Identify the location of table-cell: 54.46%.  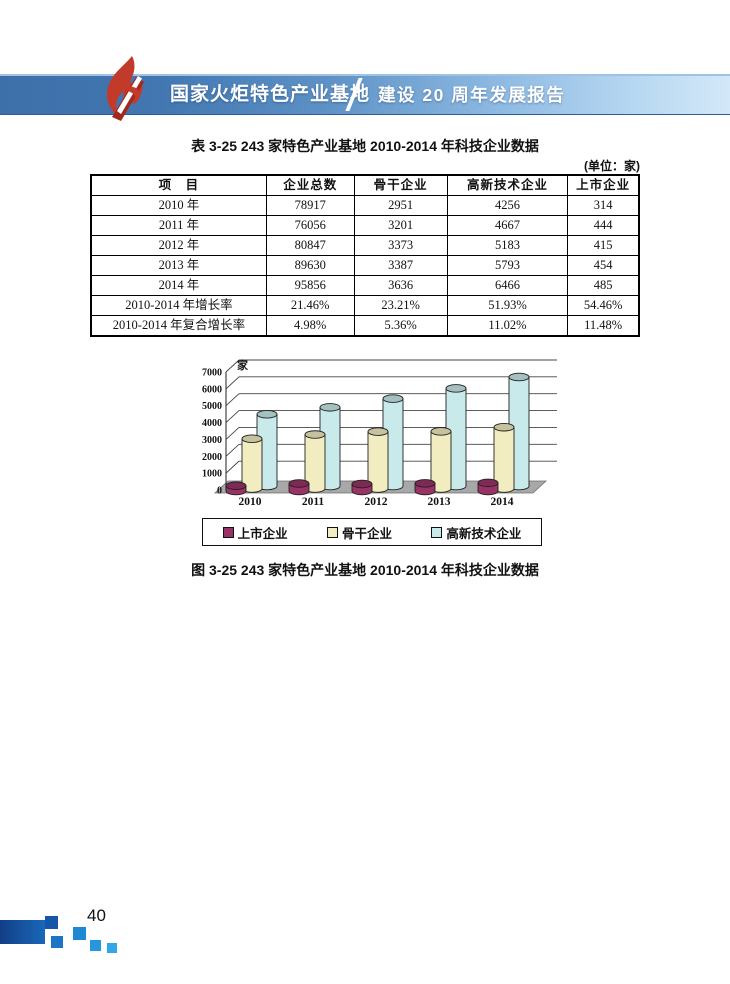
(603, 305).